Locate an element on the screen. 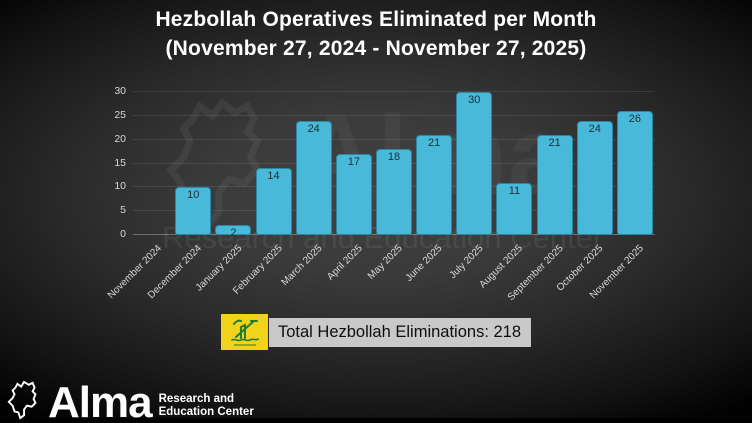 The height and width of the screenshot is (423, 752). y-tick-label: 20 is located at coordinates (120, 138).